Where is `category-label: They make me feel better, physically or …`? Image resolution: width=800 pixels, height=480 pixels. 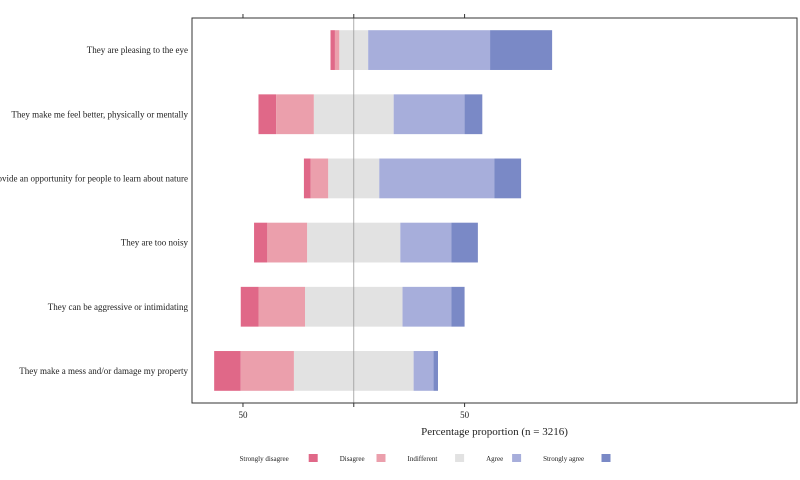 category-label: They make me feel better, physically or … is located at coordinates (99, 114).